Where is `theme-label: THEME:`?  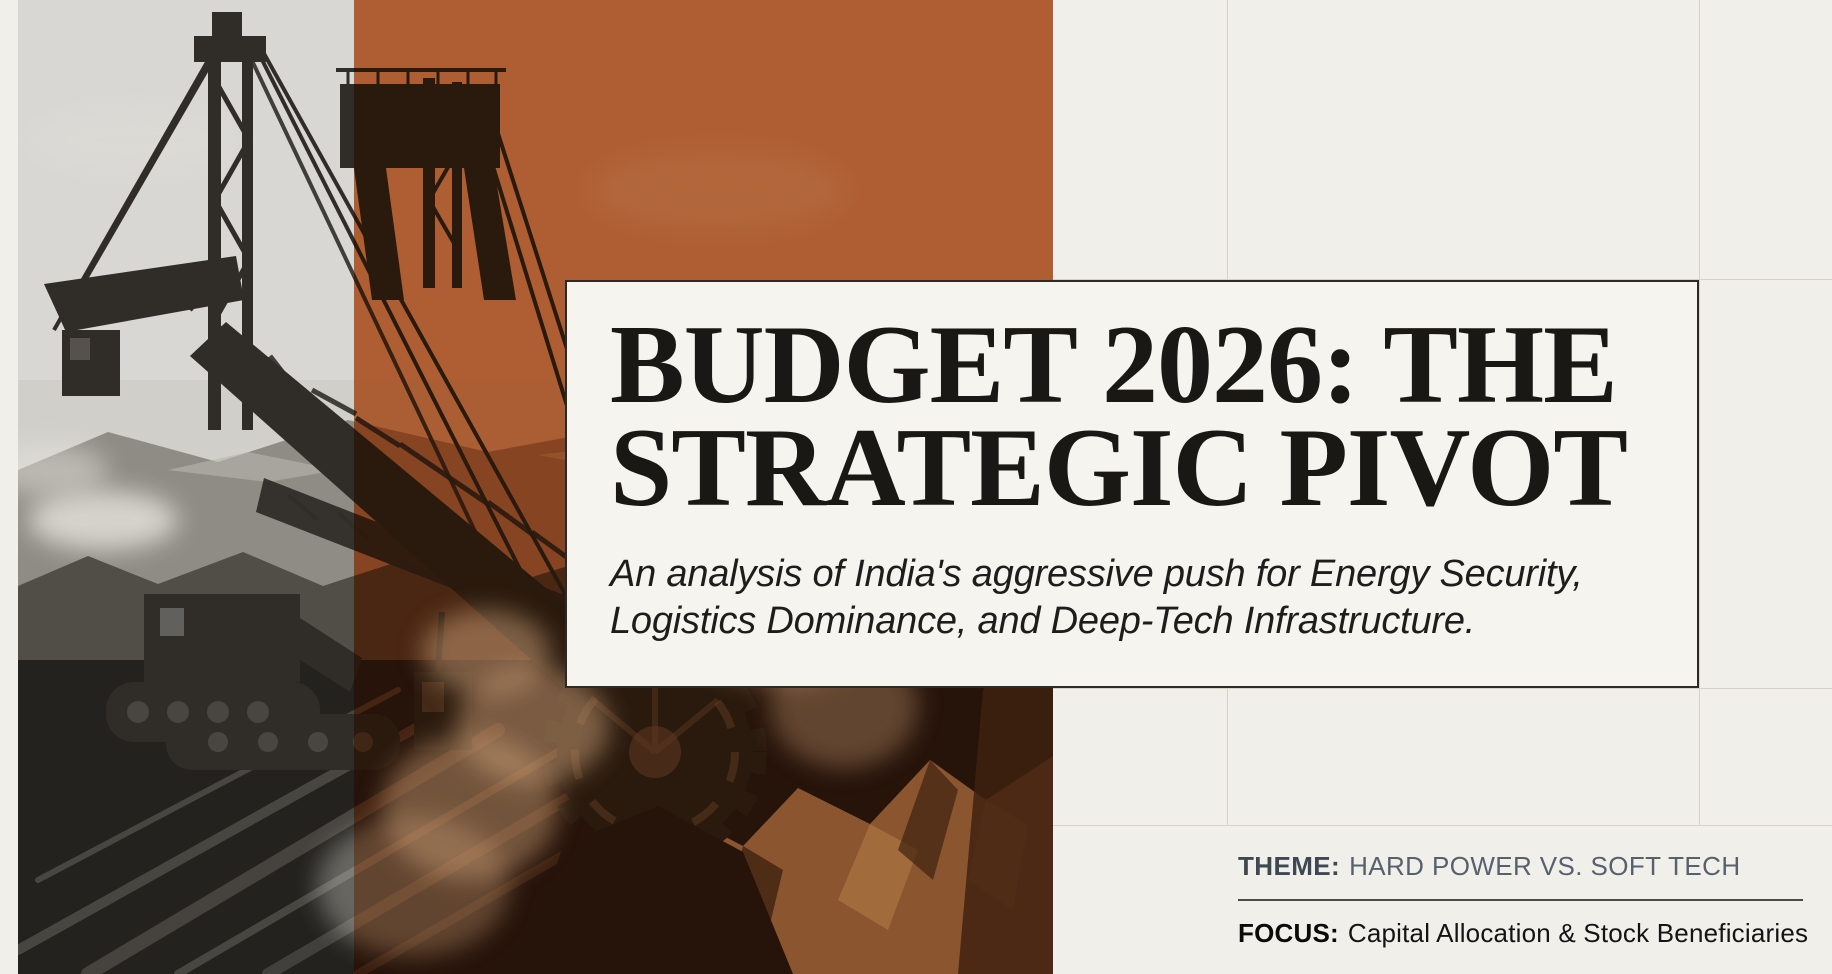 theme-label: THEME: is located at coordinates (1289, 866).